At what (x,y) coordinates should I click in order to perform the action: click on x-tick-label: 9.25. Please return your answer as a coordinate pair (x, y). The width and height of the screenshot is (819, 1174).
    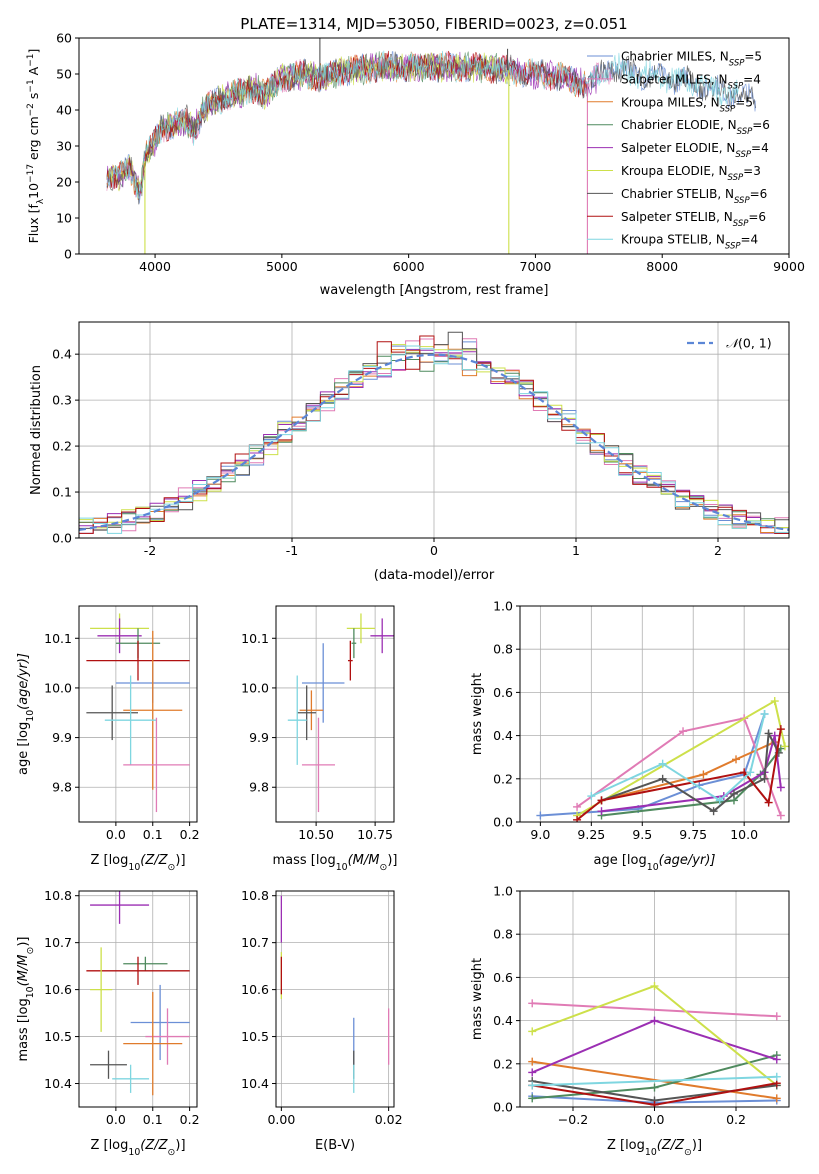
    Looking at the image, I should click on (591, 834).